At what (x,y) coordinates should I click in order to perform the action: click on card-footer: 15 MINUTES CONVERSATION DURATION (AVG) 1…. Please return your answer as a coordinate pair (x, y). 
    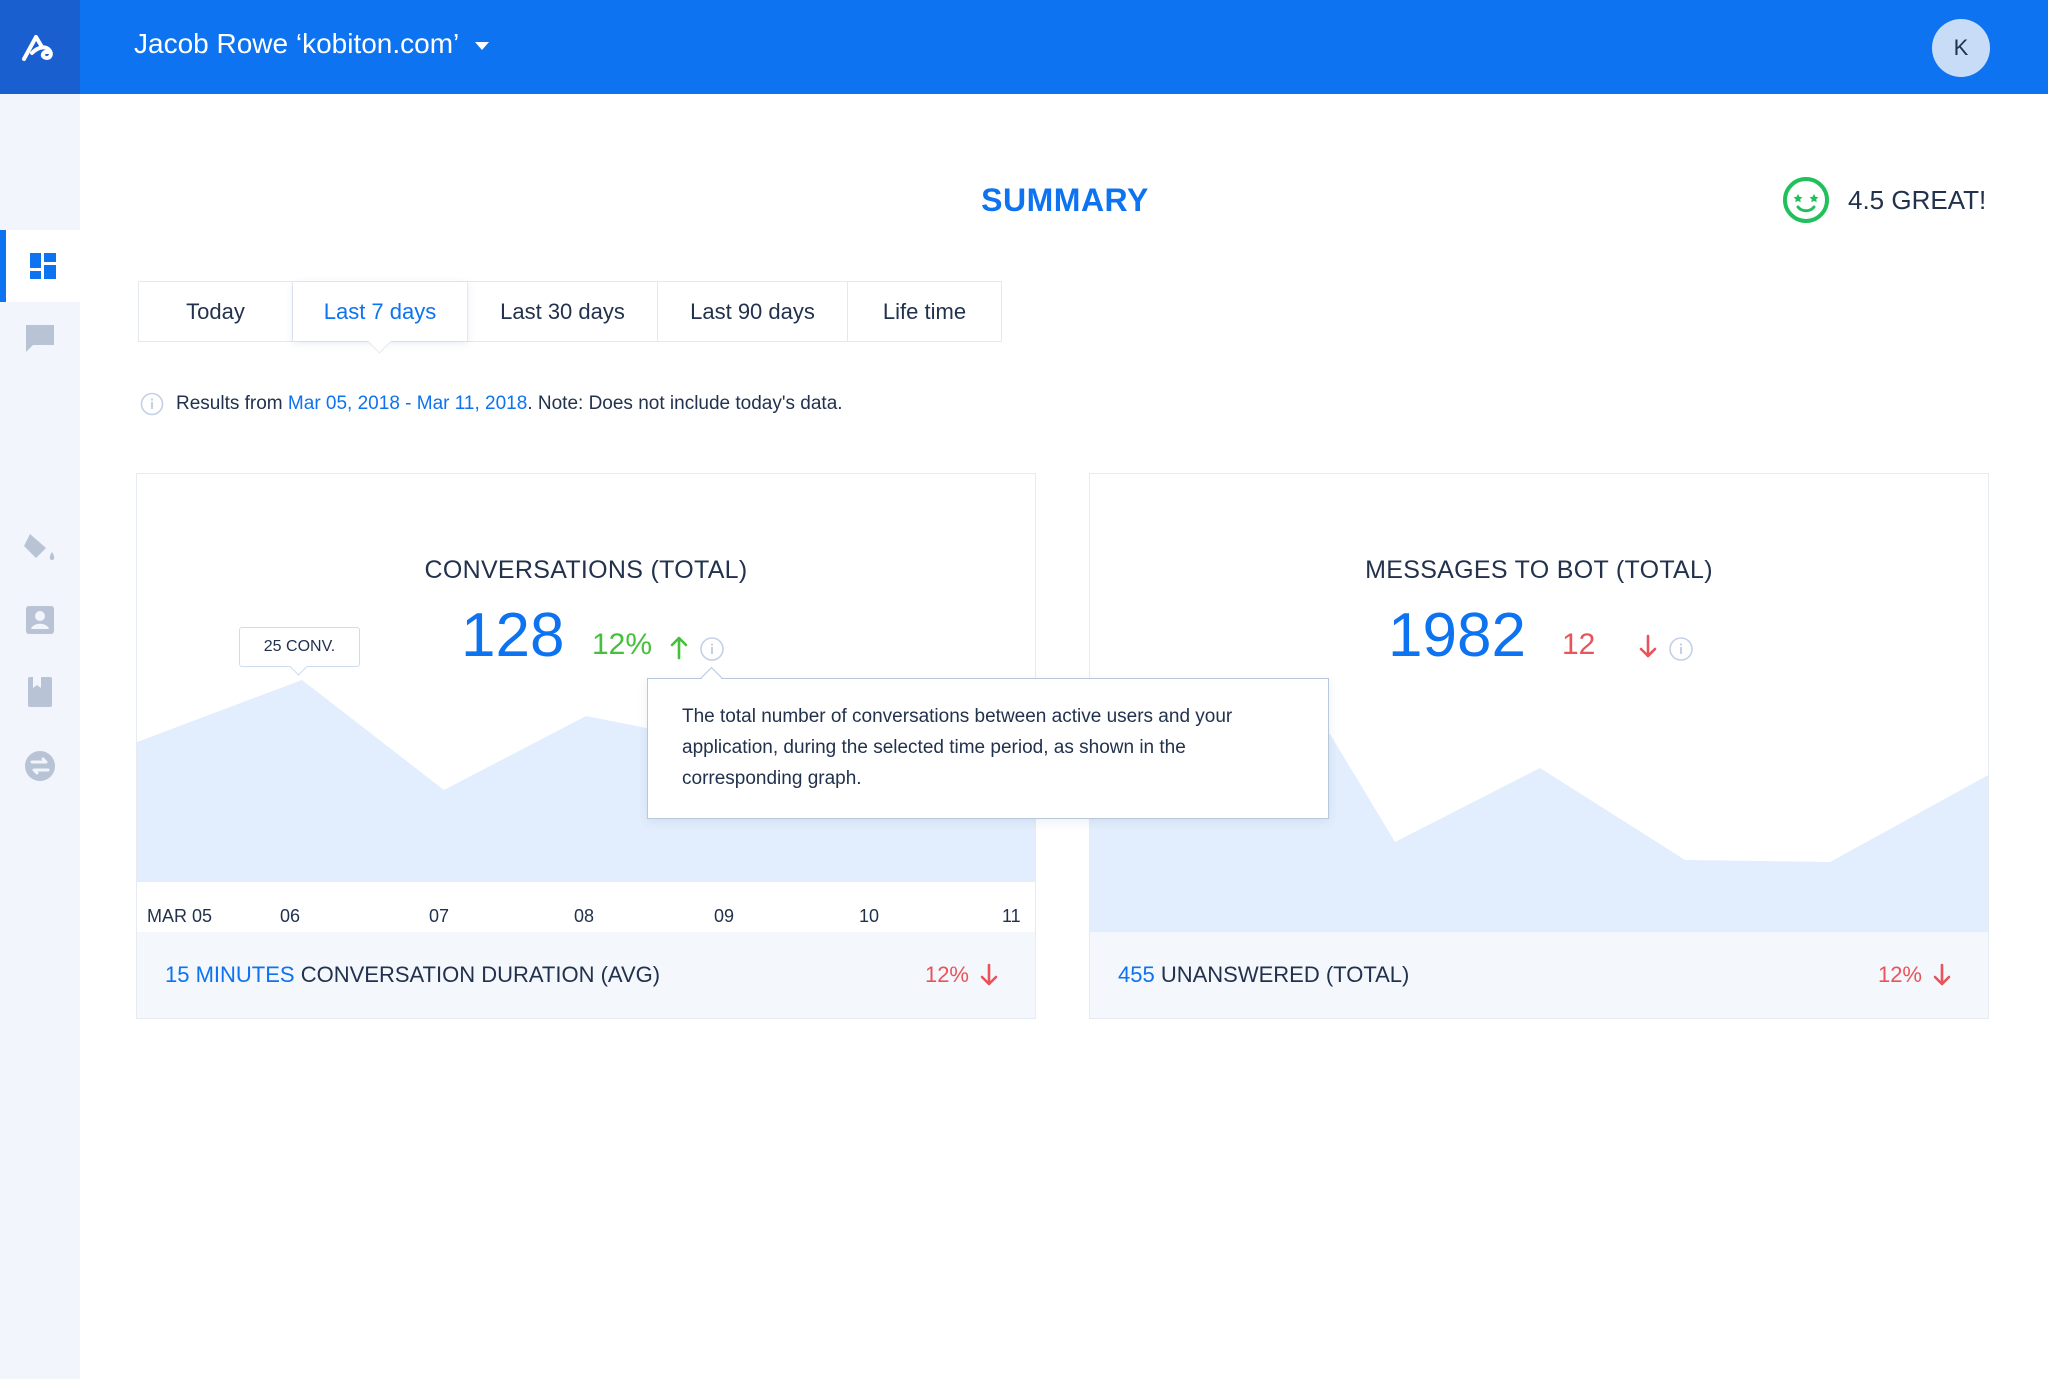
    Looking at the image, I should click on (586, 975).